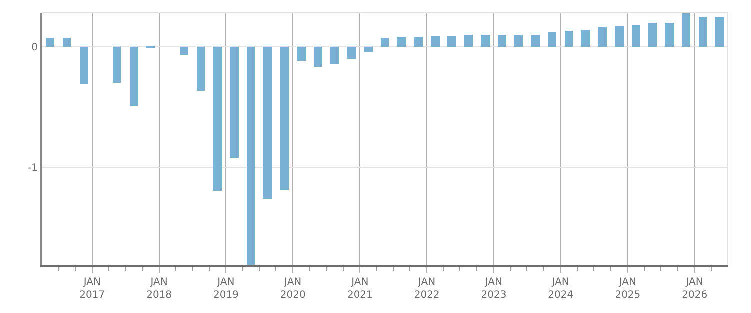 This screenshot has width=751, height=313. What do you see at coordinates (159, 289) in the screenshot?
I see `x-tick-label: JAN 2018` at bounding box center [159, 289].